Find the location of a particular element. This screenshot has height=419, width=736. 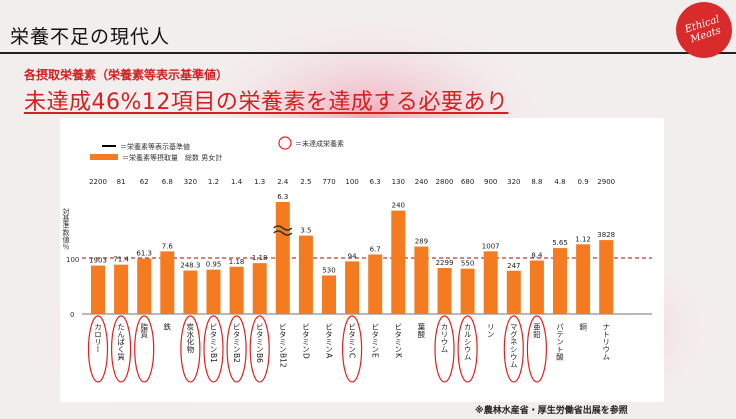

category-label: ビタミンK is located at coordinates (398, 341).